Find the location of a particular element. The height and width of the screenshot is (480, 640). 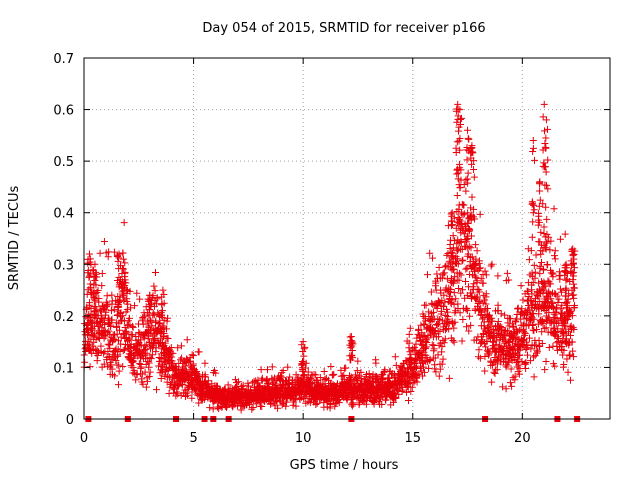

y-tick-label: 0.4 is located at coordinates (63, 214).